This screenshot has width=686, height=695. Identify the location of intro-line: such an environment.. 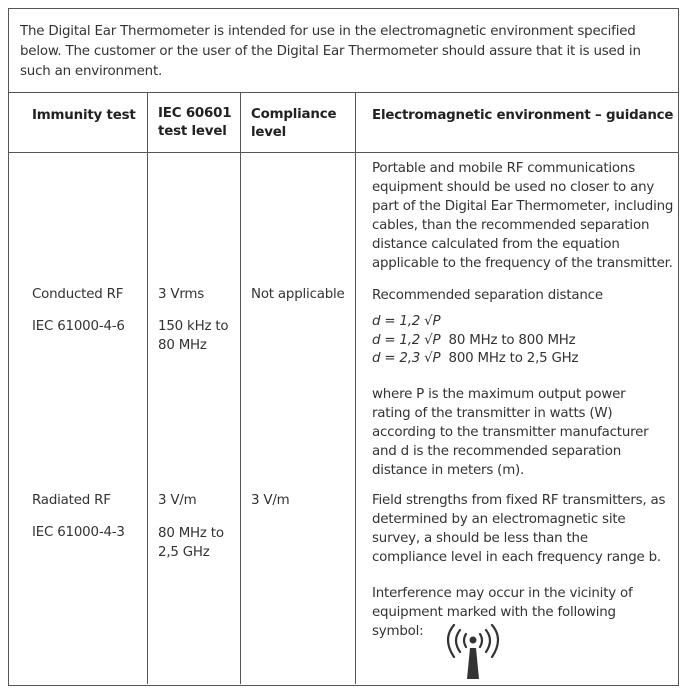
(91, 71).